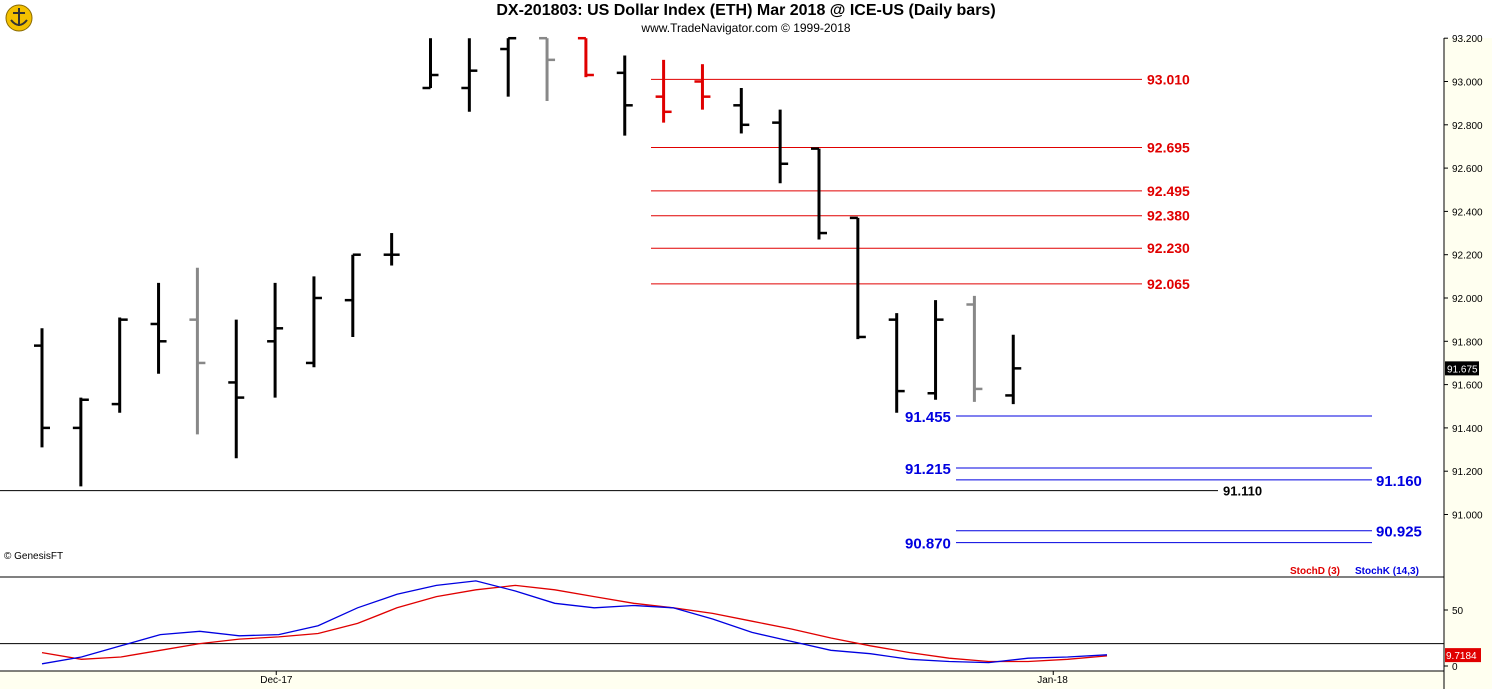  Describe the element at coordinates (1467, 212) in the screenshot. I see `y-tick-label: 92.400` at that location.